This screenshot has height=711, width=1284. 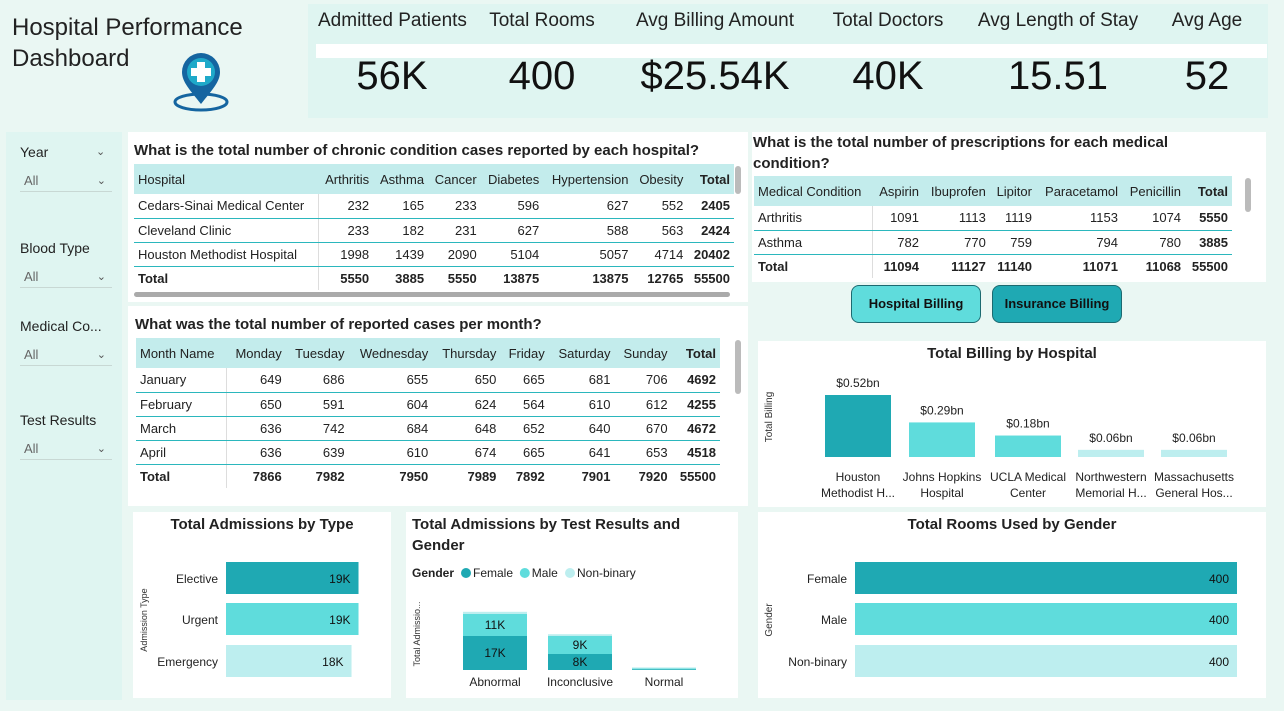 I want to click on kpi-rooms-label: Total Rooms, so click(x=542, y=20).